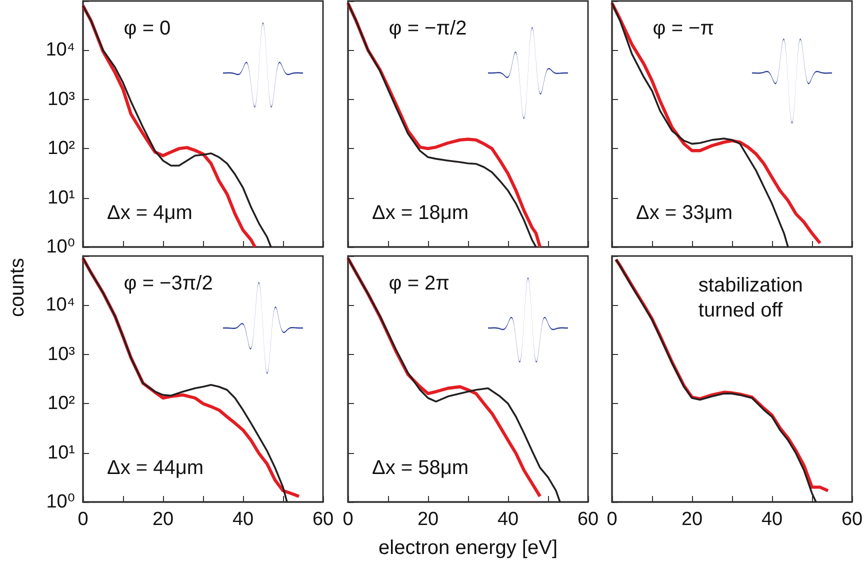  Describe the element at coordinates (684, 213) in the screenshot. I see `annotation: Δx = 33μm` at that location.